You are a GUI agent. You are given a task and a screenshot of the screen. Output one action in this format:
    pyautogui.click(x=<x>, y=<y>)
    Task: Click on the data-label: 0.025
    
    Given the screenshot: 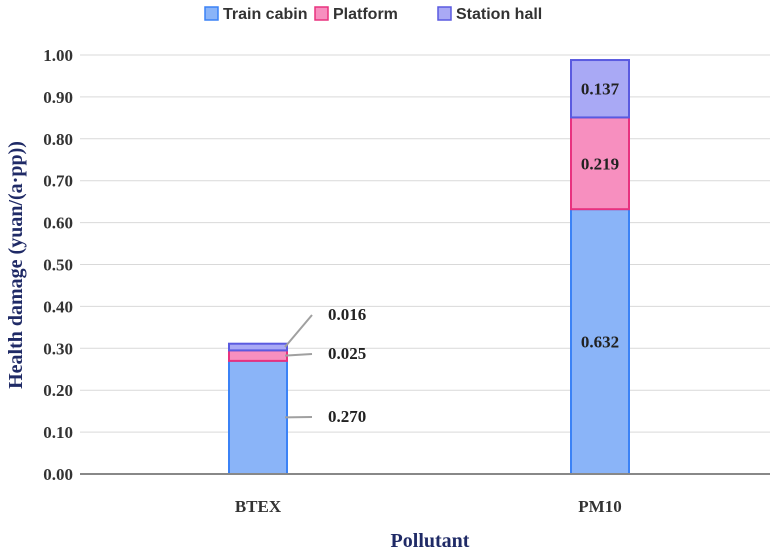 What is the action you would take?
    pyautogui.click(x=347, y=353)
    